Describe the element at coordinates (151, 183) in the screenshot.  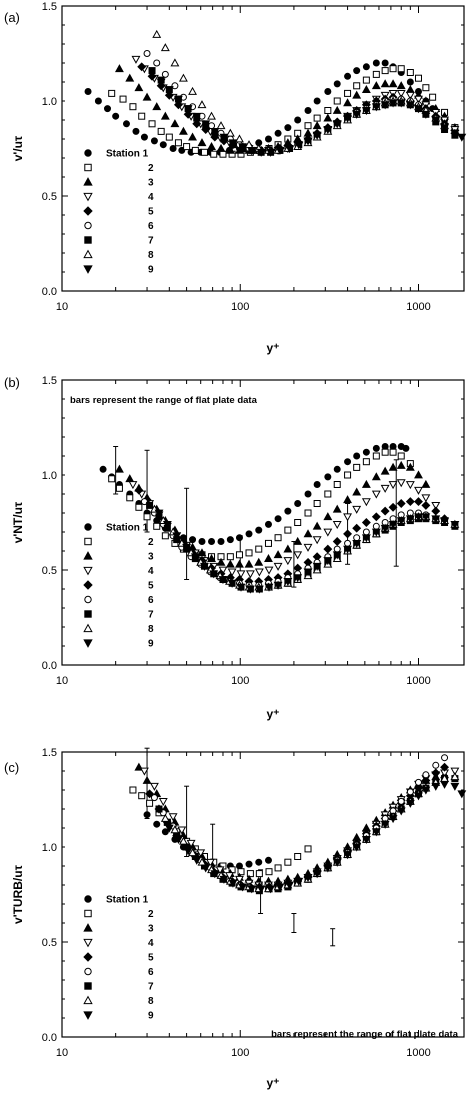
I see `legend-label: 3` at that location.